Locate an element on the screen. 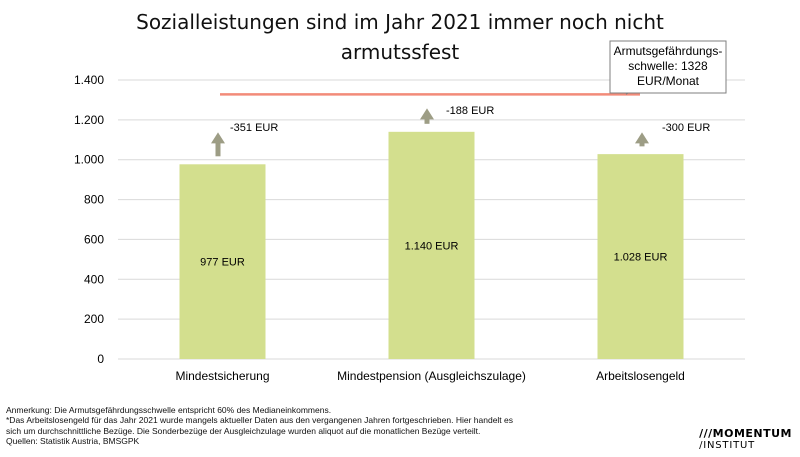 Image resolution: width=800 pixels, height=457 pixels. footnote-sources: Quellen: Statistik Austria, BMSGPK is located at coordinates (73, 441).